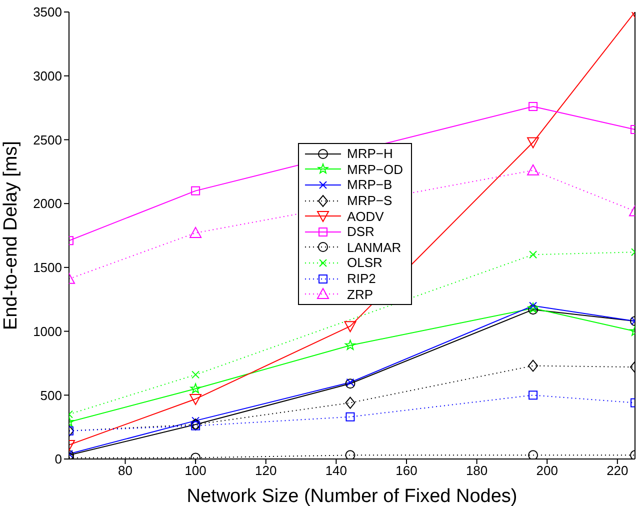 The image size is (637, 506). What do you see at coordinates (11, 235) in the screenshot?
I see `y-axis-title: End-to-end Delay [ms]` at bounding box center [11, 235].